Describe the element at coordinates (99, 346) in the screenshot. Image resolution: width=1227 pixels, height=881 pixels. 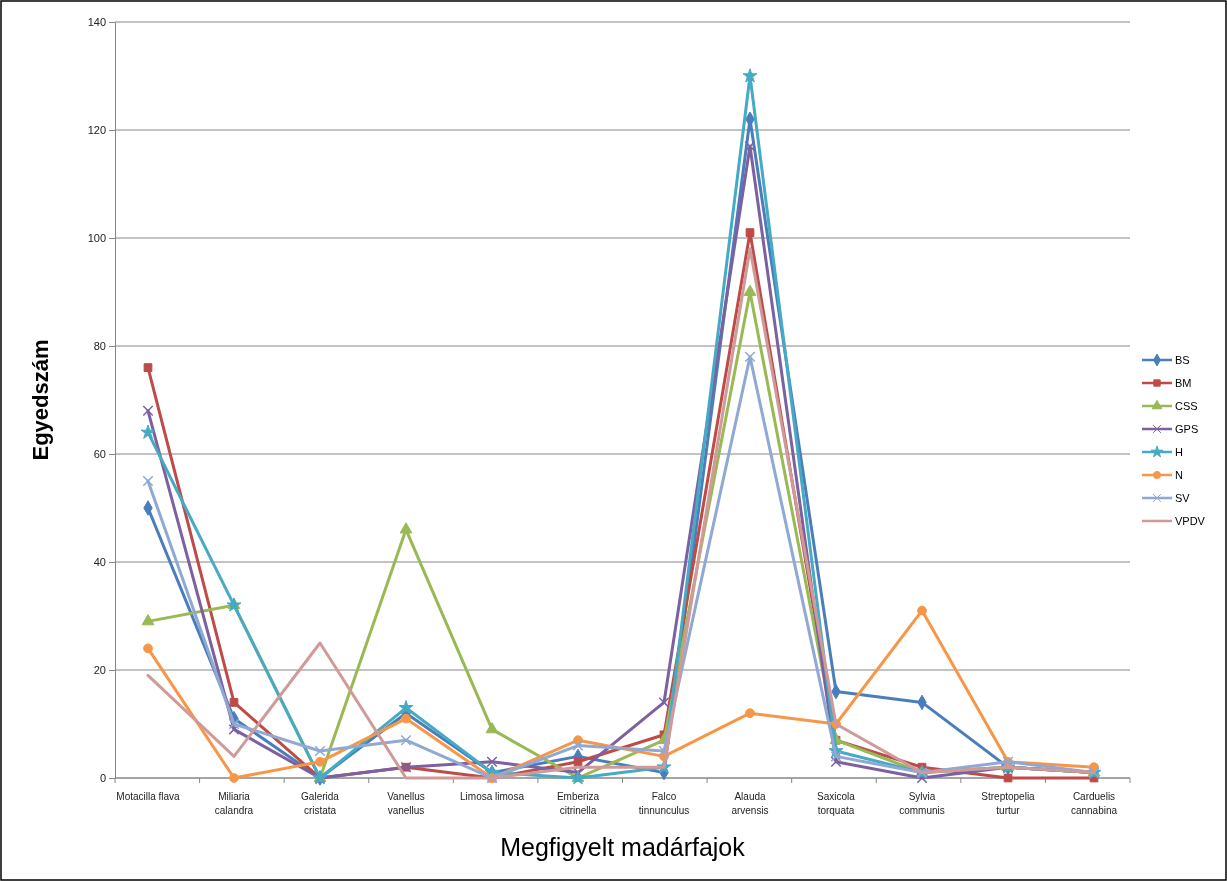
I see `y-tick-label: 80` at that location.